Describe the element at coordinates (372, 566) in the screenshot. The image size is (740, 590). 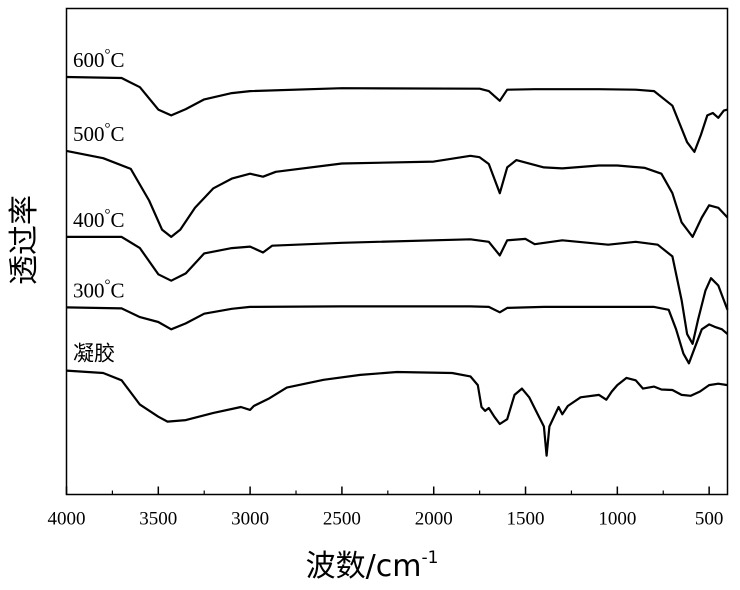
I see `x-axis-title: 波数/cm-1` at that location.